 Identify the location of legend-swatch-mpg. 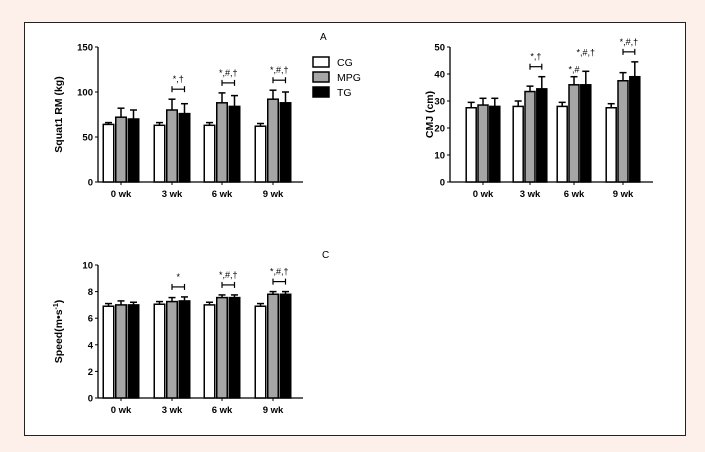
(321, 77).